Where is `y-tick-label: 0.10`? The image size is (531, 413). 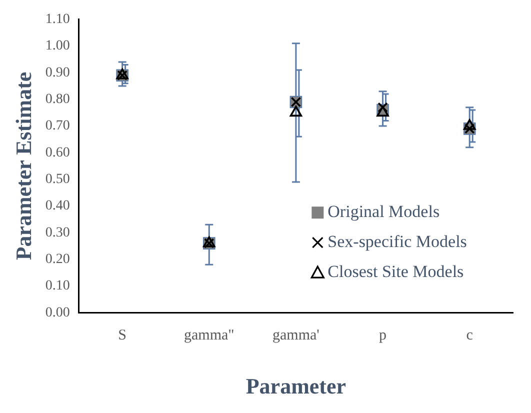 y-tick-label: 0.10 is located at coordinates (57, 286).